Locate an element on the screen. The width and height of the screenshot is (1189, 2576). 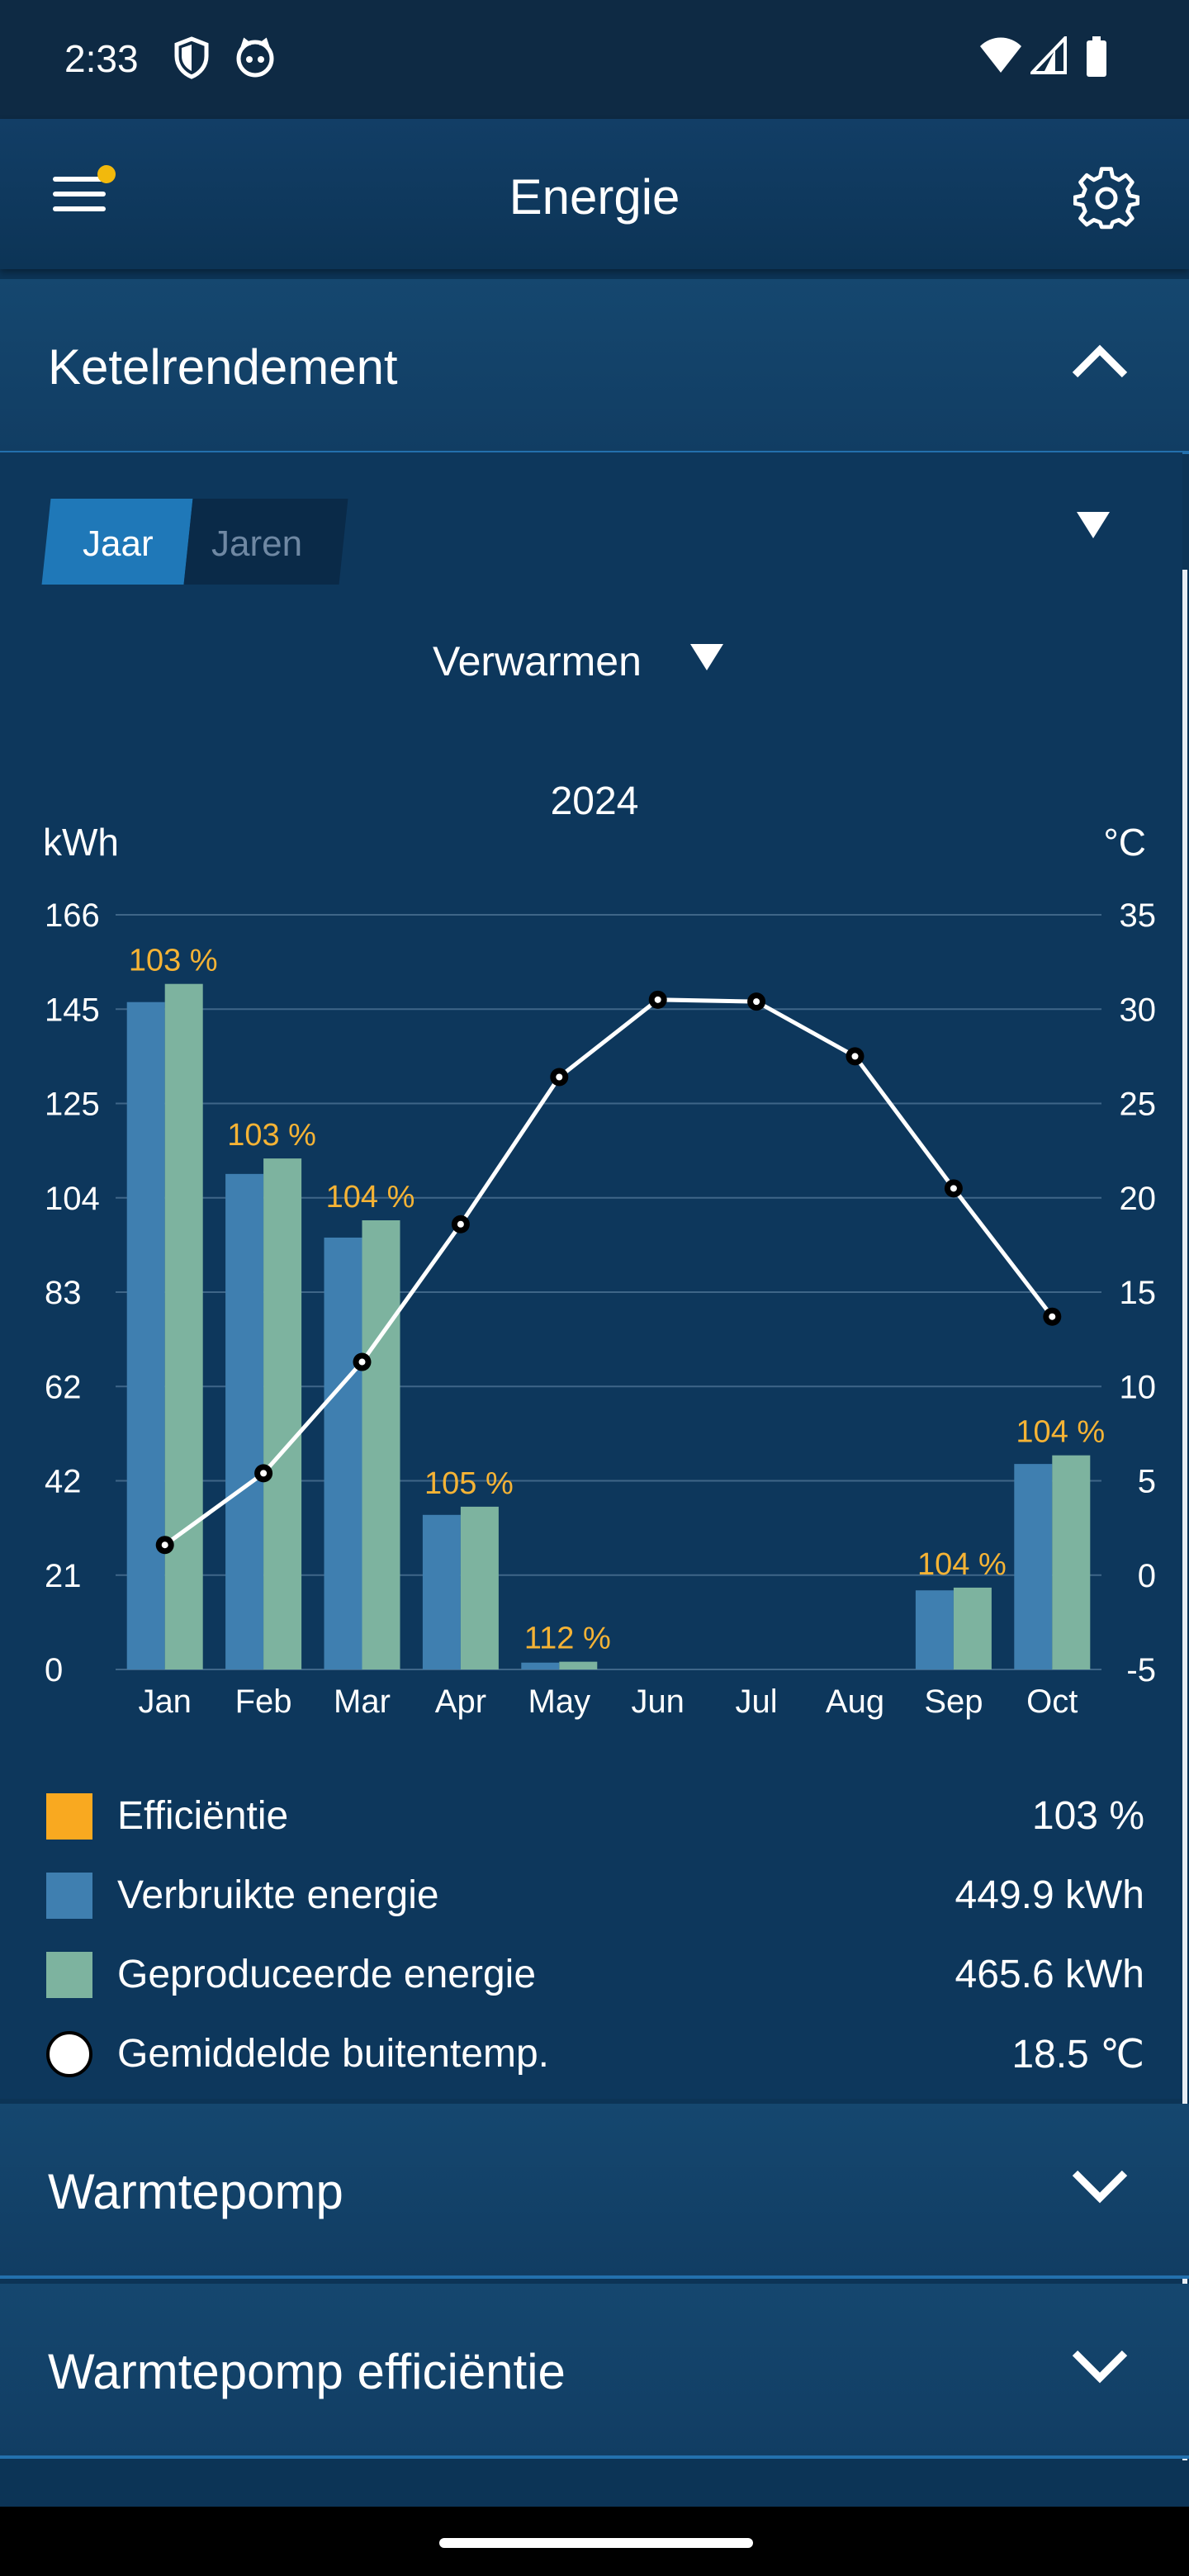
left-tick-label: 104 is located at coordinates (72, 1199).